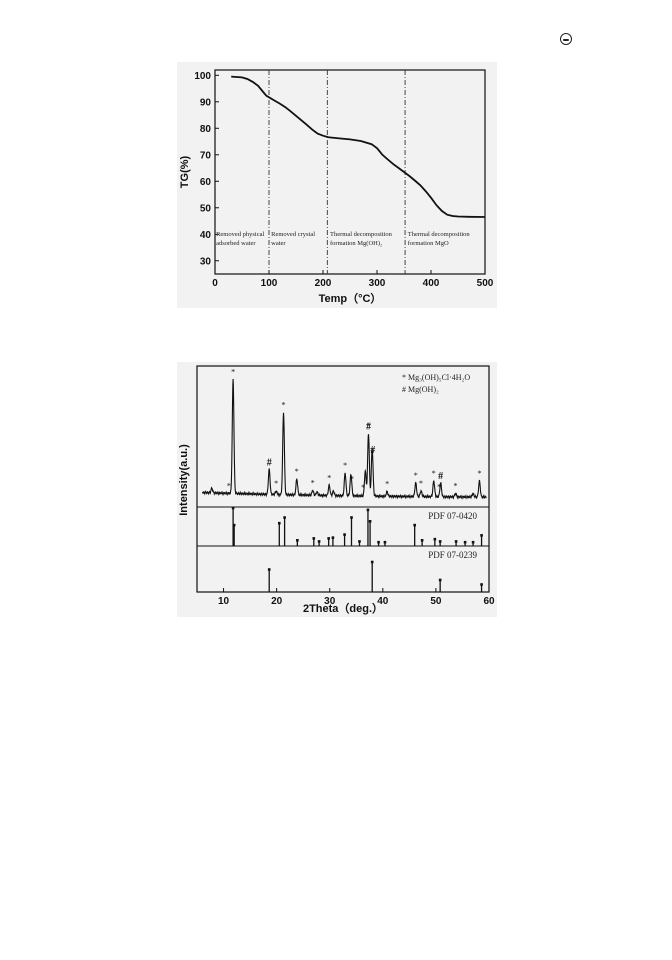 This screenshot has height=960, width=672. What do you see at coordinates (566, 39) in the screenshot?
I see `circle-minus-icon` at bounding box center [566, 39].